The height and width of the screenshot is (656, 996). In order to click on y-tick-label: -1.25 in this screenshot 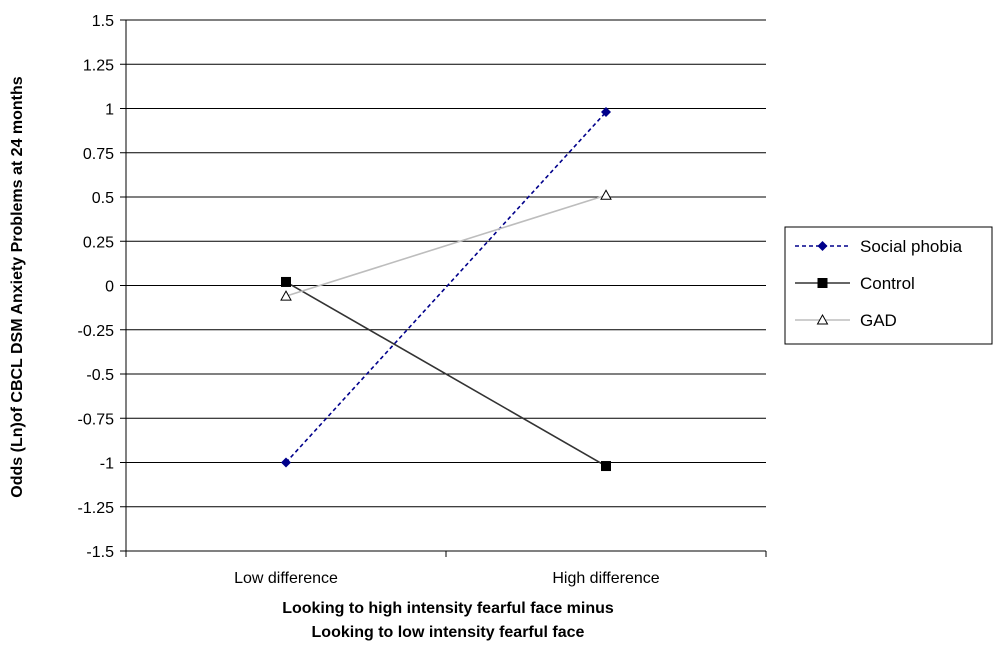, I will do `click(96, 508)`.